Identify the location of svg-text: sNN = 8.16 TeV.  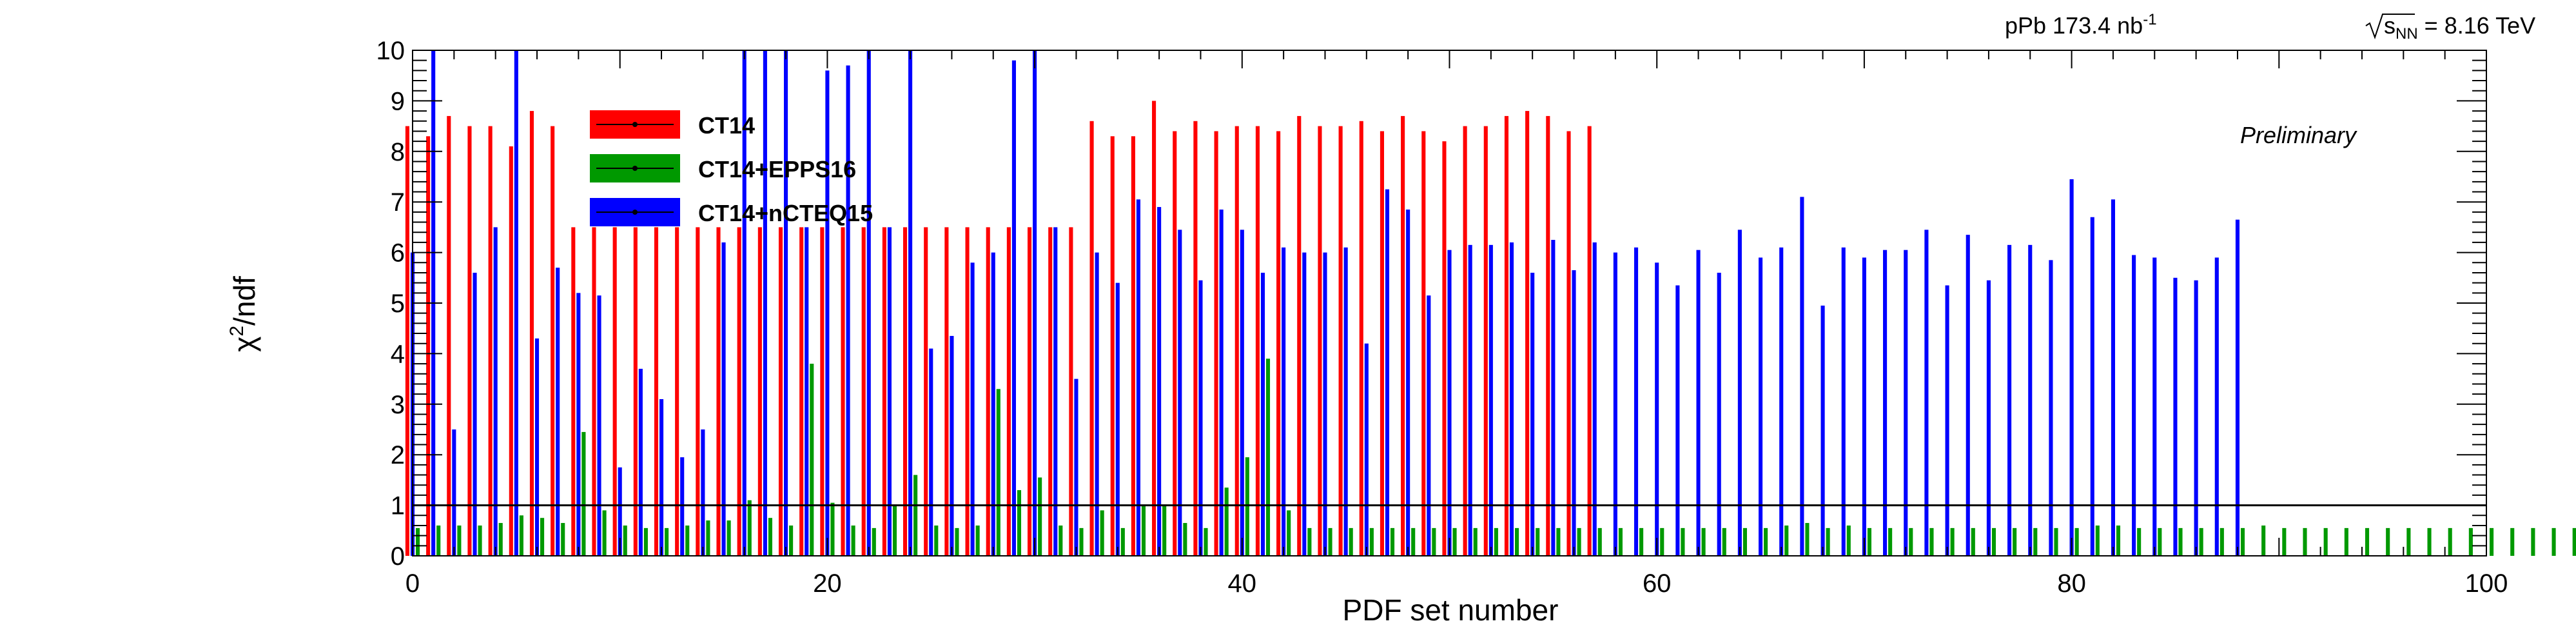
(2459, 28).